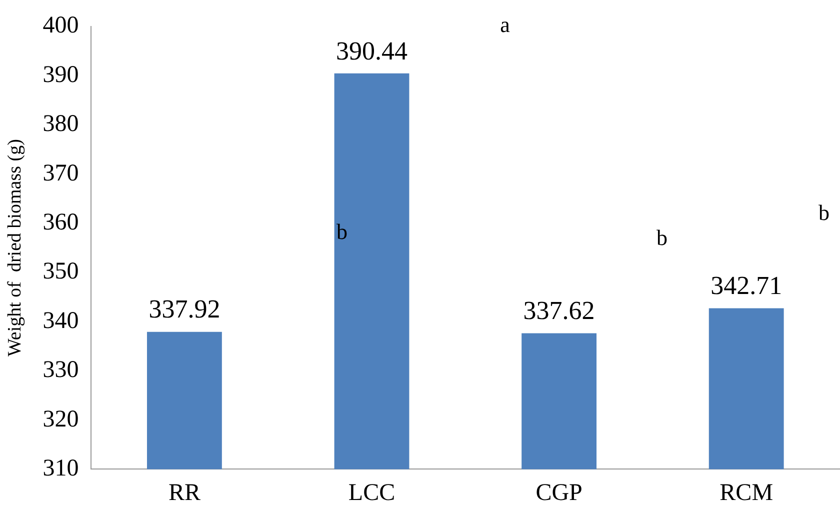  What do you see at coordinates (372, 493) in the screenshot?
I see `x-tick-label: LCC` at bounding box center [372, 493].